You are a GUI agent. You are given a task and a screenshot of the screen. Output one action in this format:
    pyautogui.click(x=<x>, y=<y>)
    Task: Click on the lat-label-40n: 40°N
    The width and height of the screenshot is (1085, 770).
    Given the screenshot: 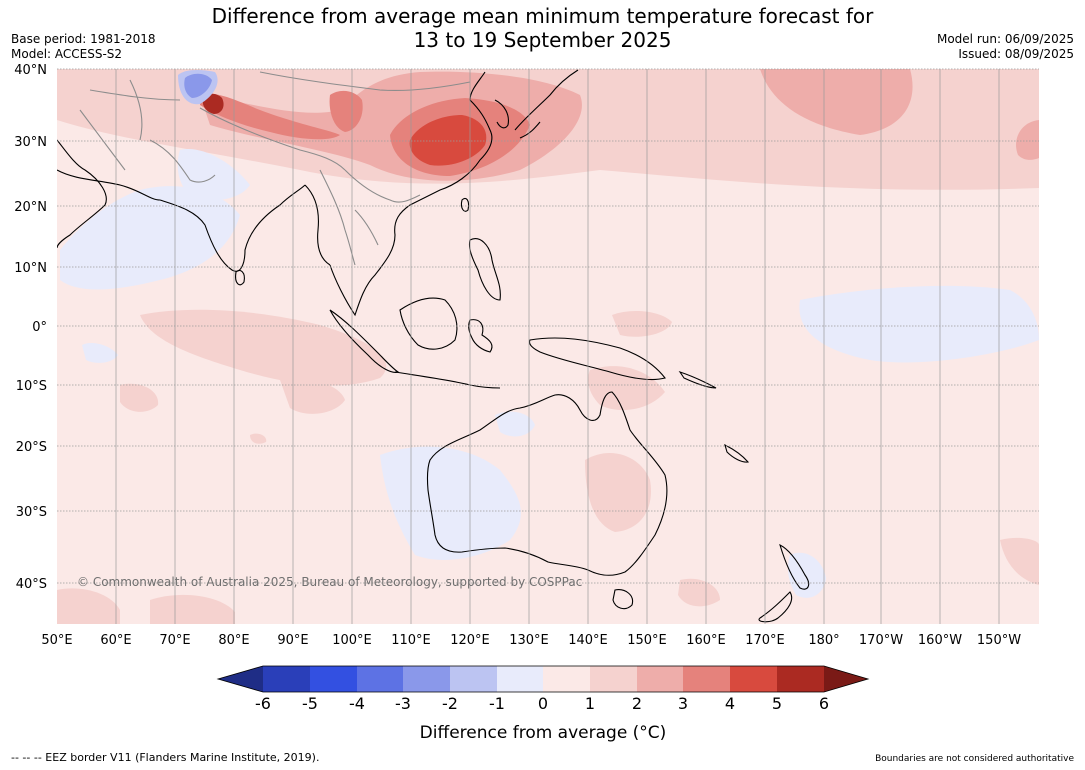 What is the action you would take?
    pyautogui.click(x=30, y=70)
    